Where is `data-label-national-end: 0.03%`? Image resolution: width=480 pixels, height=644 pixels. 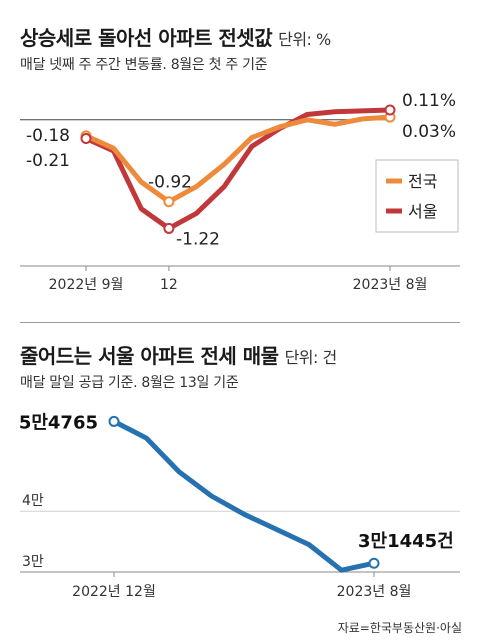 data-label-national-end: 0.03% is located at coordinates (429, 132).